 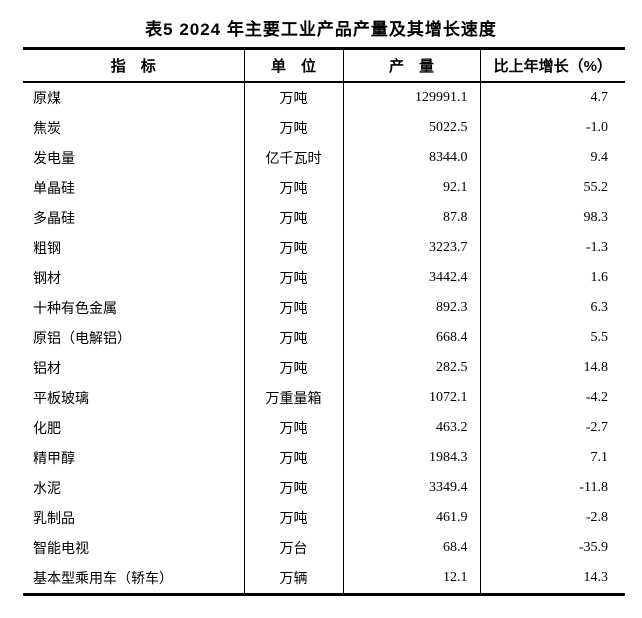 I want to click on indicator-cell: 水泥, so click(x=47, y=489).